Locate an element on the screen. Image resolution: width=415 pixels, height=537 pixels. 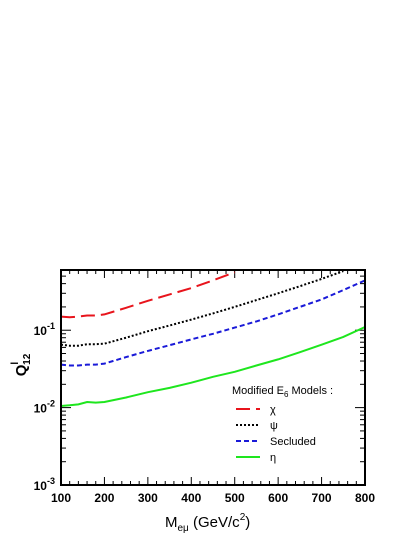
x-tick-label: 400 is located at coordinates (191, 498).